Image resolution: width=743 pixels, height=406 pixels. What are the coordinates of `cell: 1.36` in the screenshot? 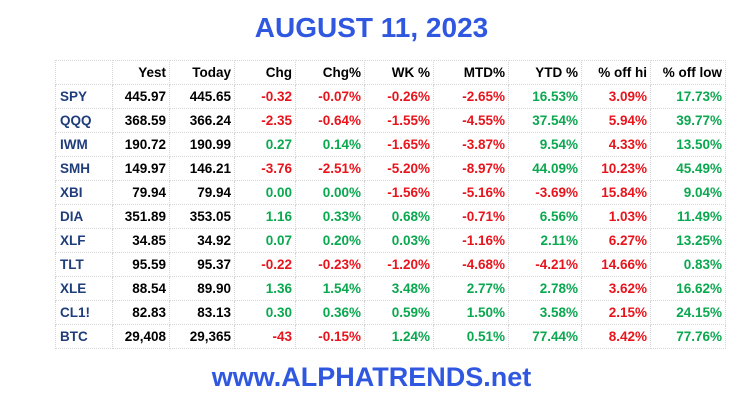 It's located at (265, 288).